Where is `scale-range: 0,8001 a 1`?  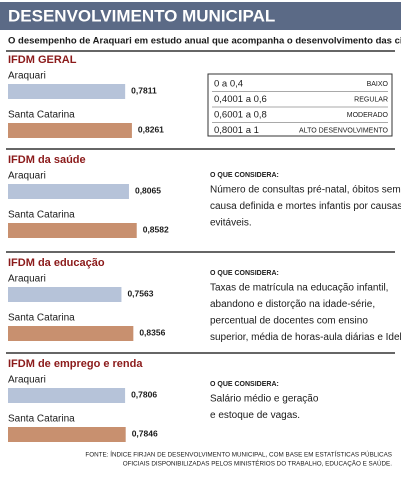
scale-range: 0,8001 a 1 is located at coordinates (236, 130).